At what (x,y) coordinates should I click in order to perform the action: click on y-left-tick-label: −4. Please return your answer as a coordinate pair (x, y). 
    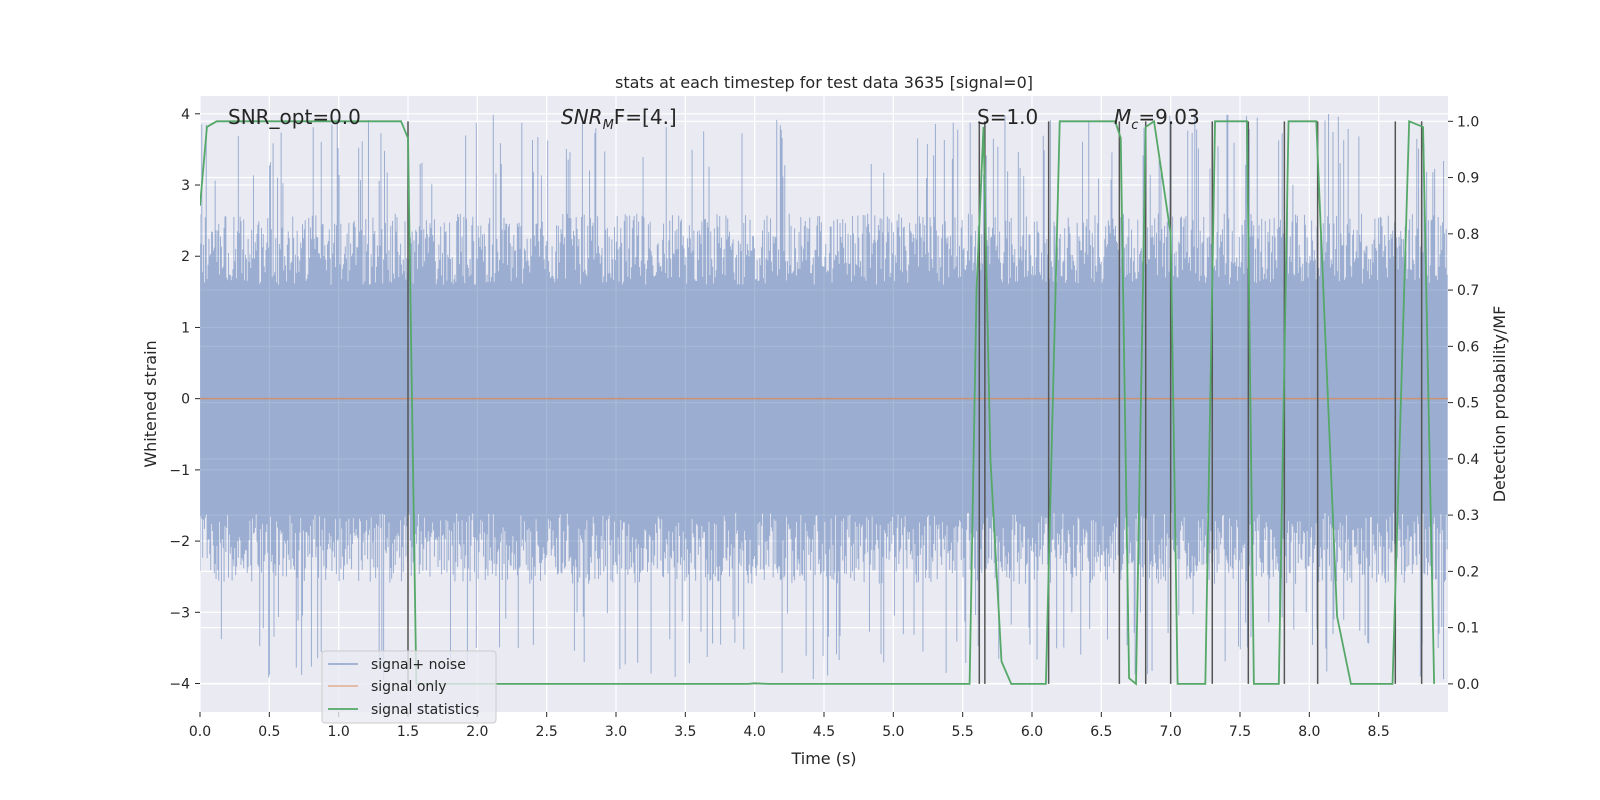
    Looking at the image, I should click on (179, 685).